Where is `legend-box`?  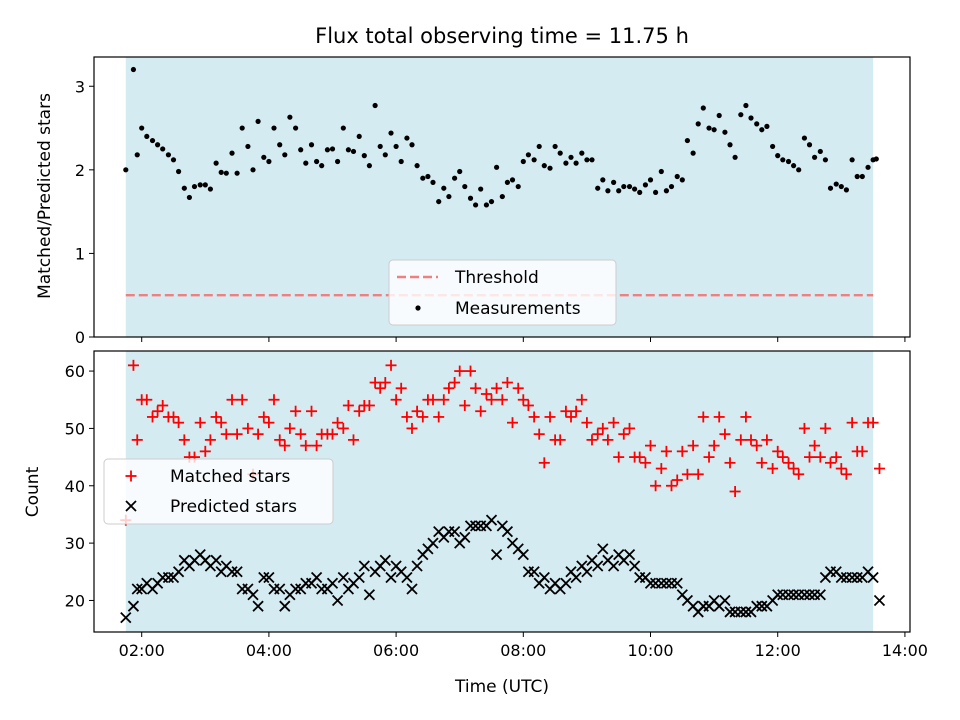 legend-box is located at coordinates (502, 292).